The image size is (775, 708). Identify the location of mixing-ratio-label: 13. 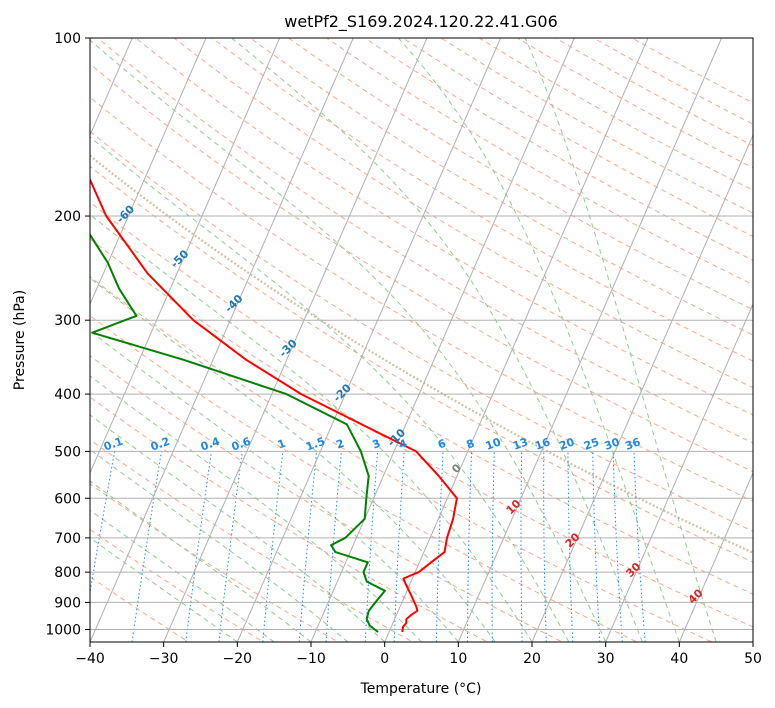
(520, 443).